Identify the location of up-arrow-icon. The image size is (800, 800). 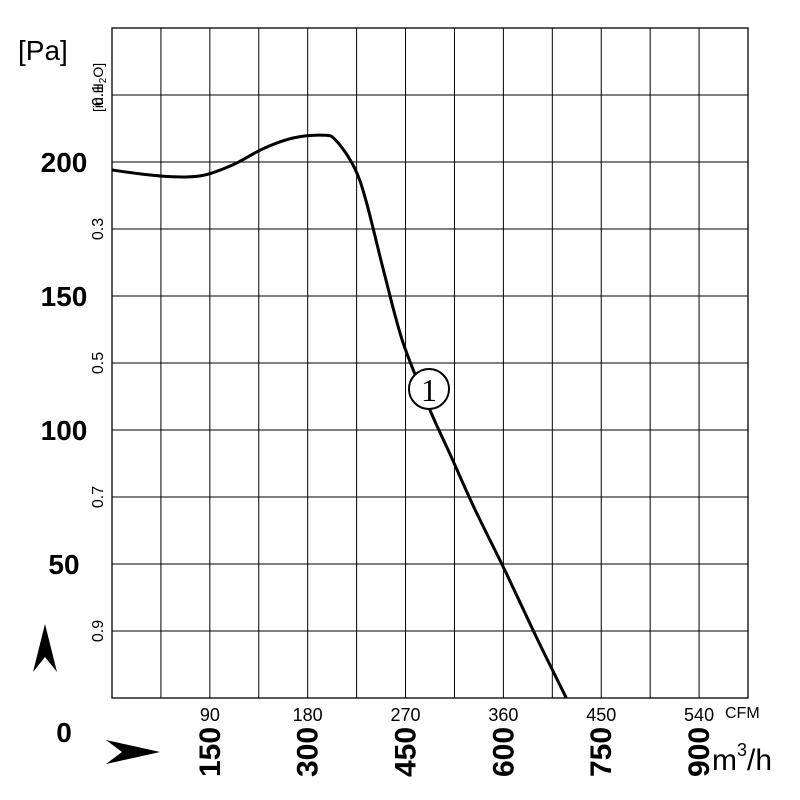
(45, 648).